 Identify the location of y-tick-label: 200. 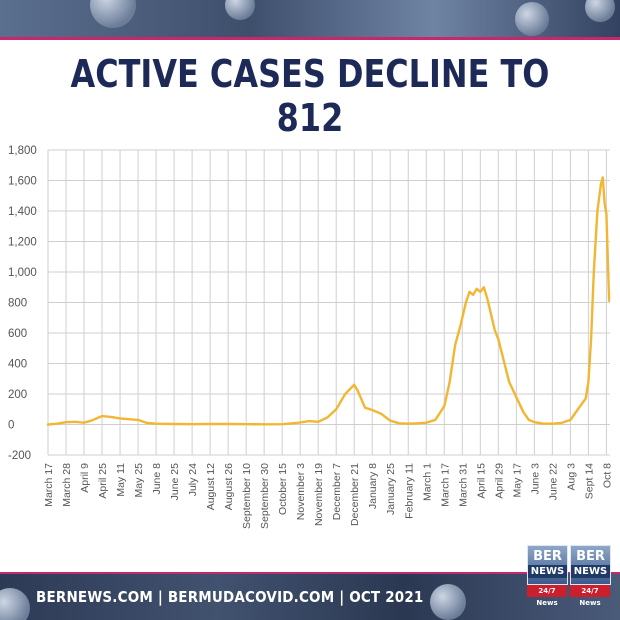
(17, 395).